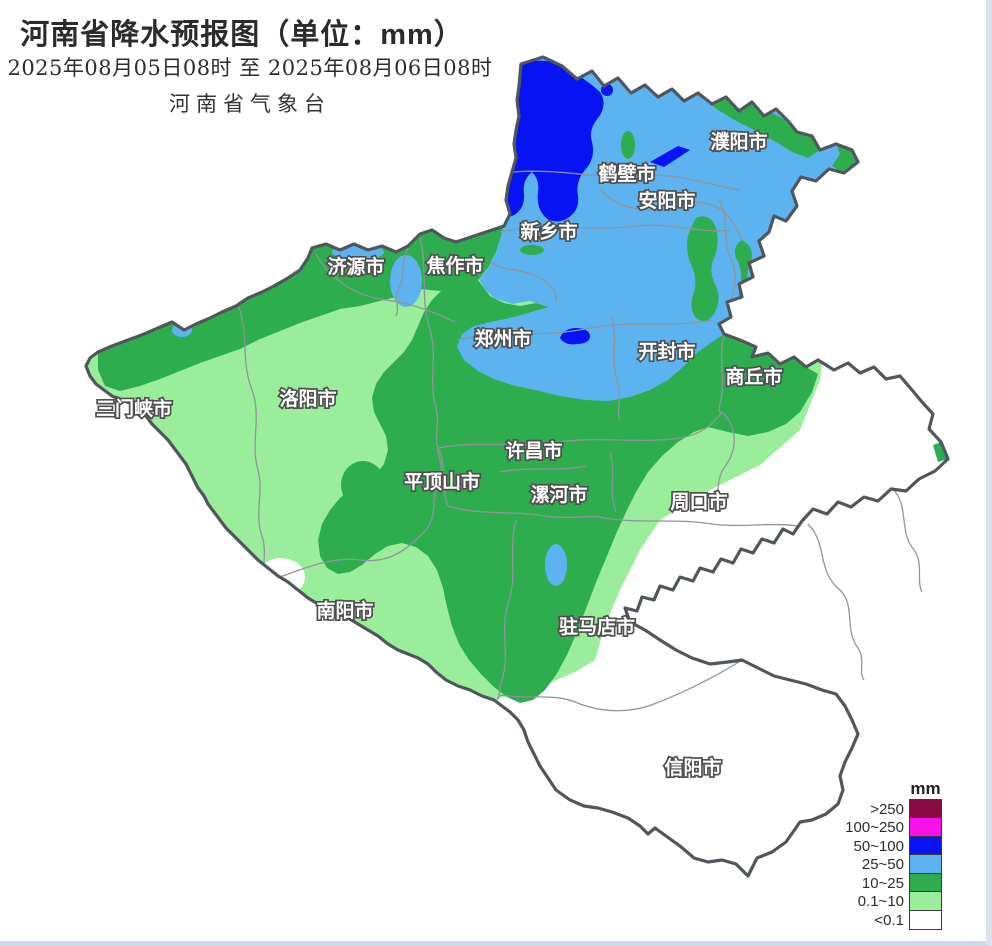  I want to click on legend-label: >250, so click(887, 809).